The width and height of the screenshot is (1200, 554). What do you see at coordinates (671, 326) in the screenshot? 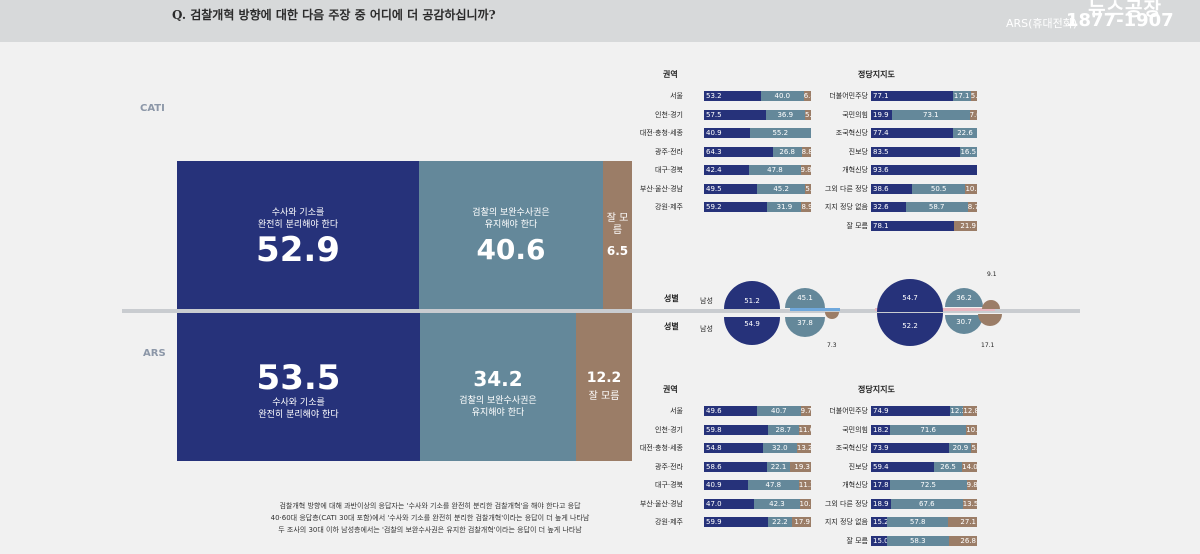
I see `gender-label-ars: 성별` at bounding box center [671, 326].